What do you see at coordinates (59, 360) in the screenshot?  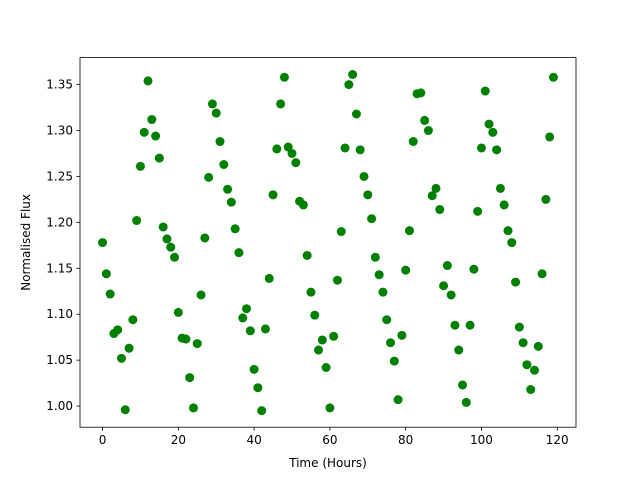 I see `y-tick-label: 1.05` at bounding box center [59, 360].